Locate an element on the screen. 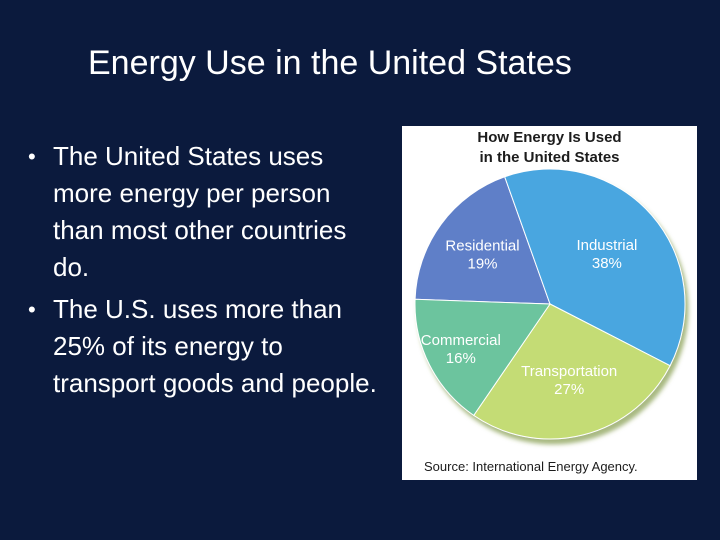 Image resolution: width=720 pixels, height=540 pixels. slice-label: Industrial is located at coordinates (606, 245).